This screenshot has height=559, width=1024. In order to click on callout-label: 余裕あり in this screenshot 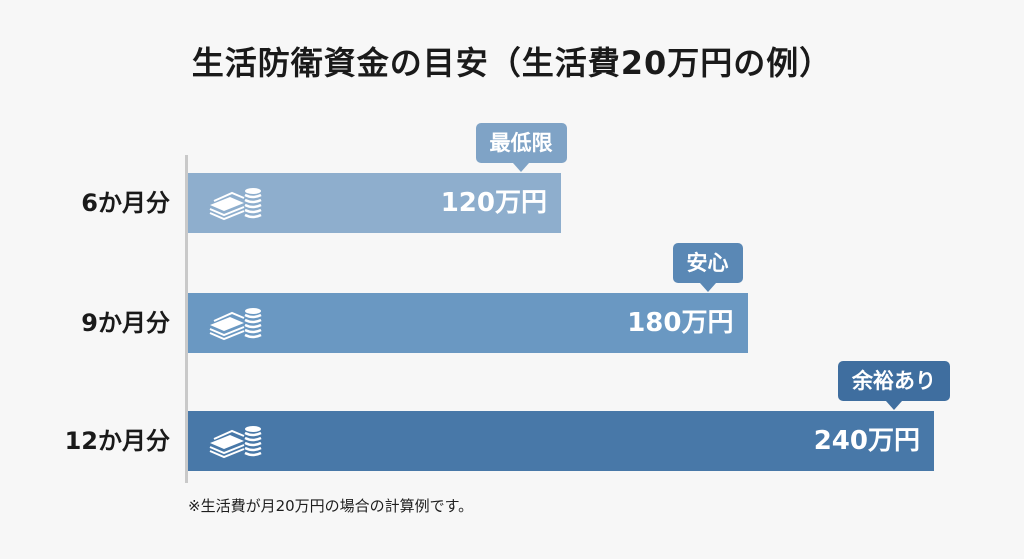, I will do `click(894, 381)`.